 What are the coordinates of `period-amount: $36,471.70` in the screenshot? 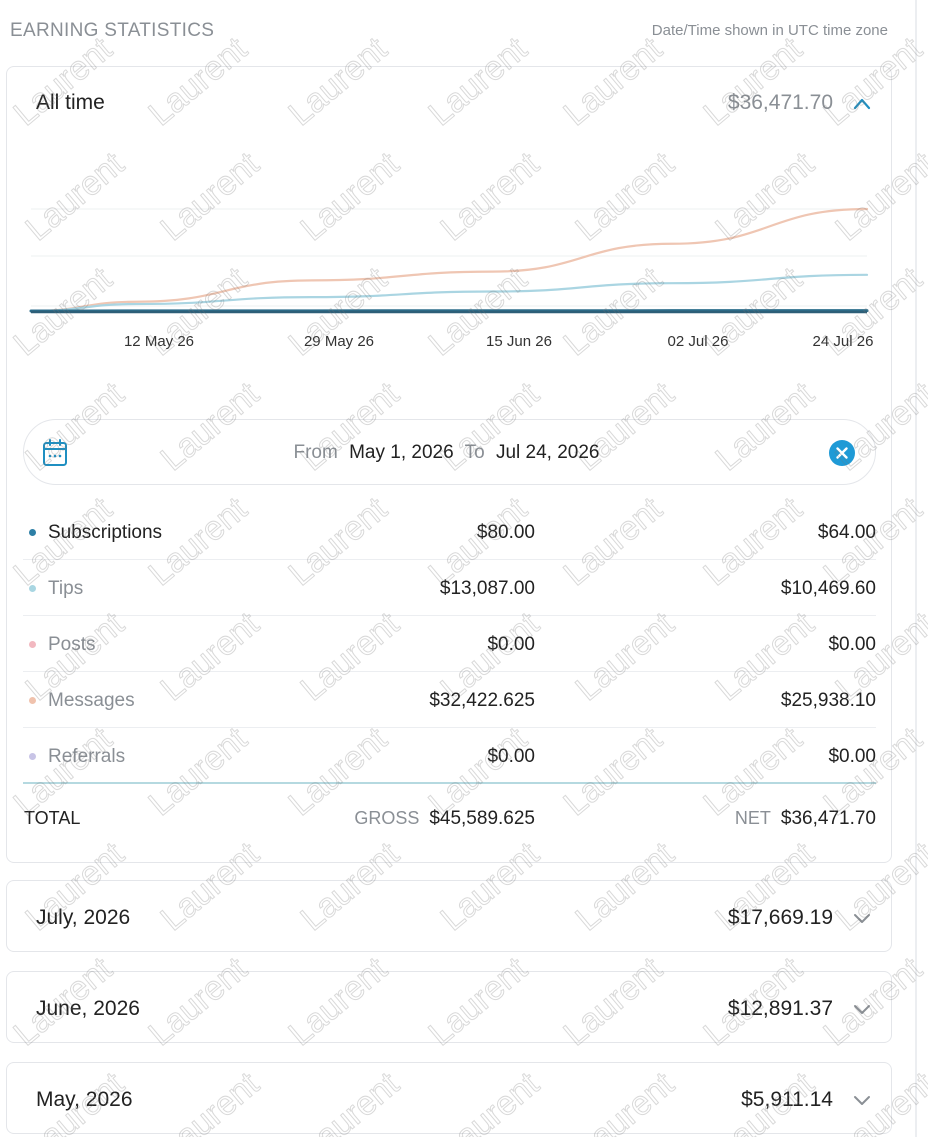 It's located at (780, 102).